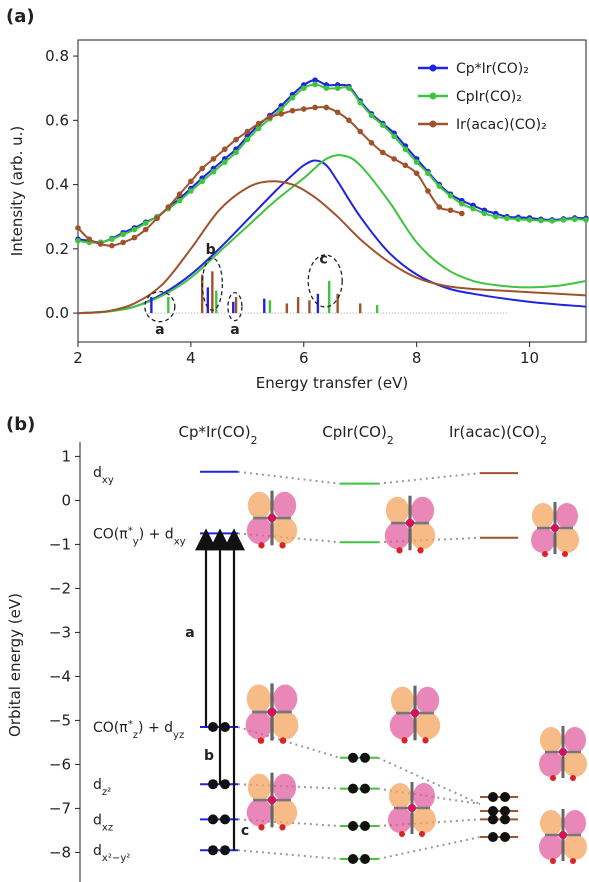  What do you see at coordinates (529, 358) in the screenshot?
I see `x-tick-label: 10` at bounding box center [529, 358].